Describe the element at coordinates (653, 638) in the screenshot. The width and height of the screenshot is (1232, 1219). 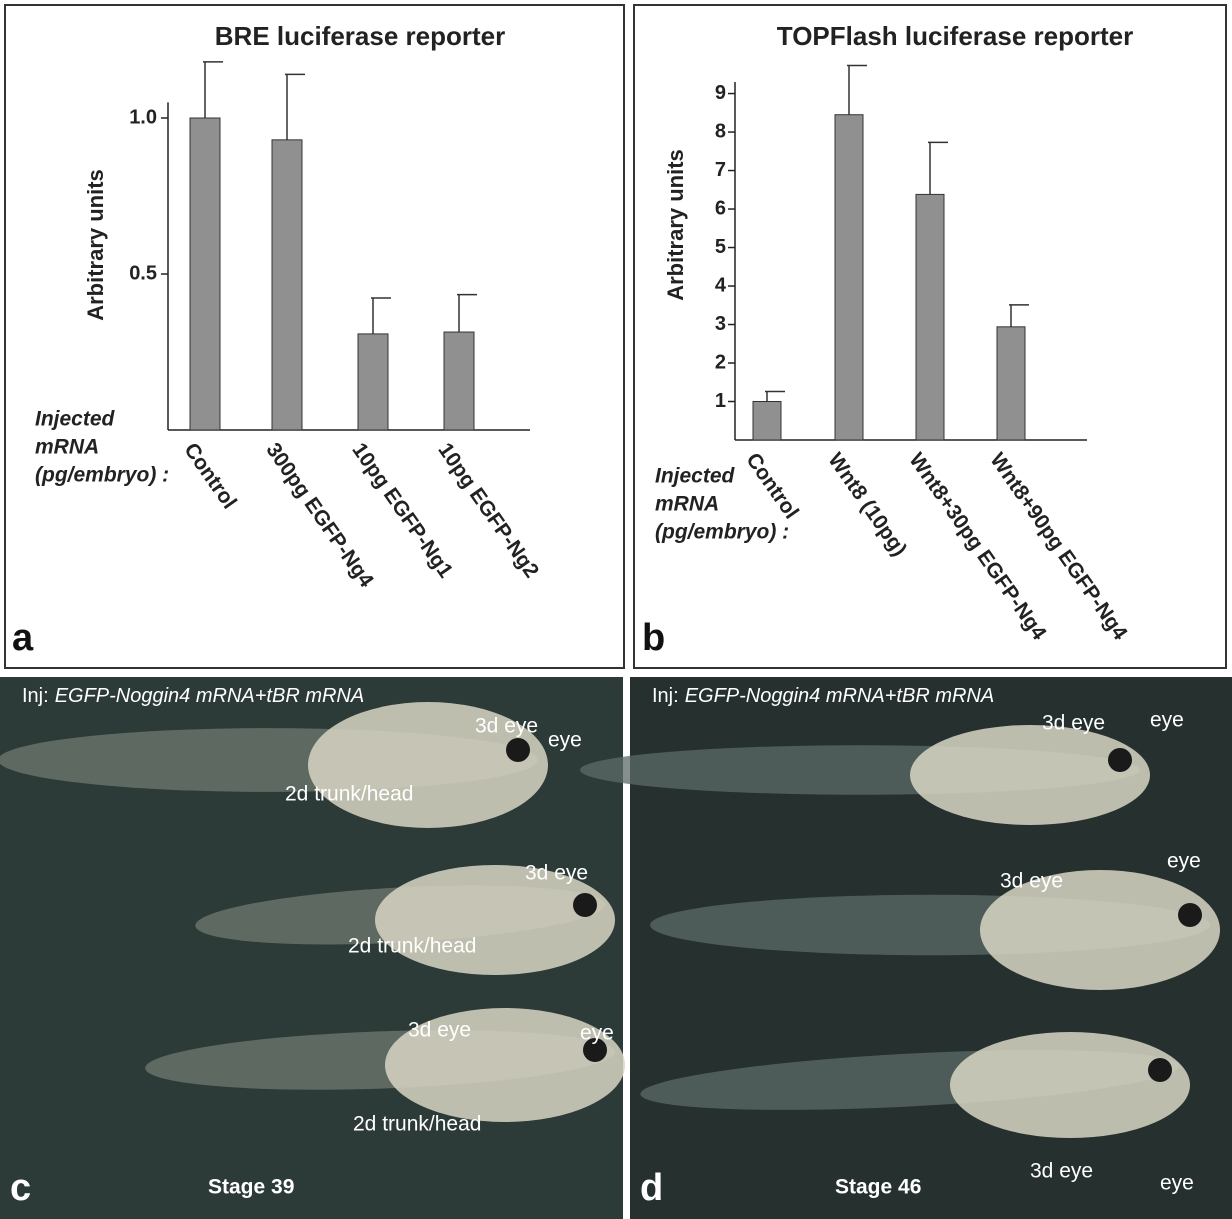
I see `panel-letter: b` at that location.